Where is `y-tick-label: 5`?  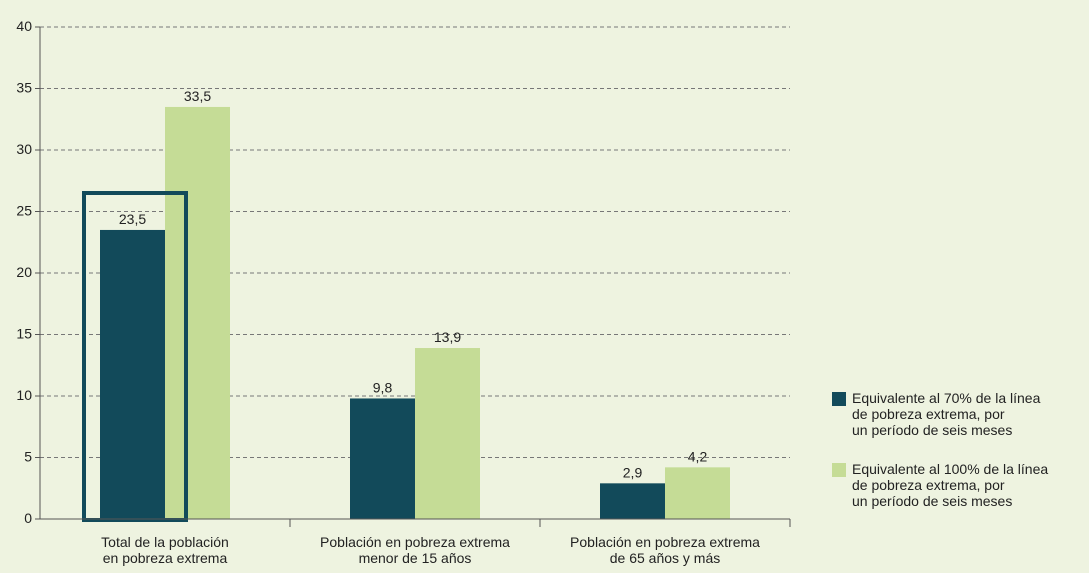 y-tick-label: 5 is located at coordinates (28, 456).